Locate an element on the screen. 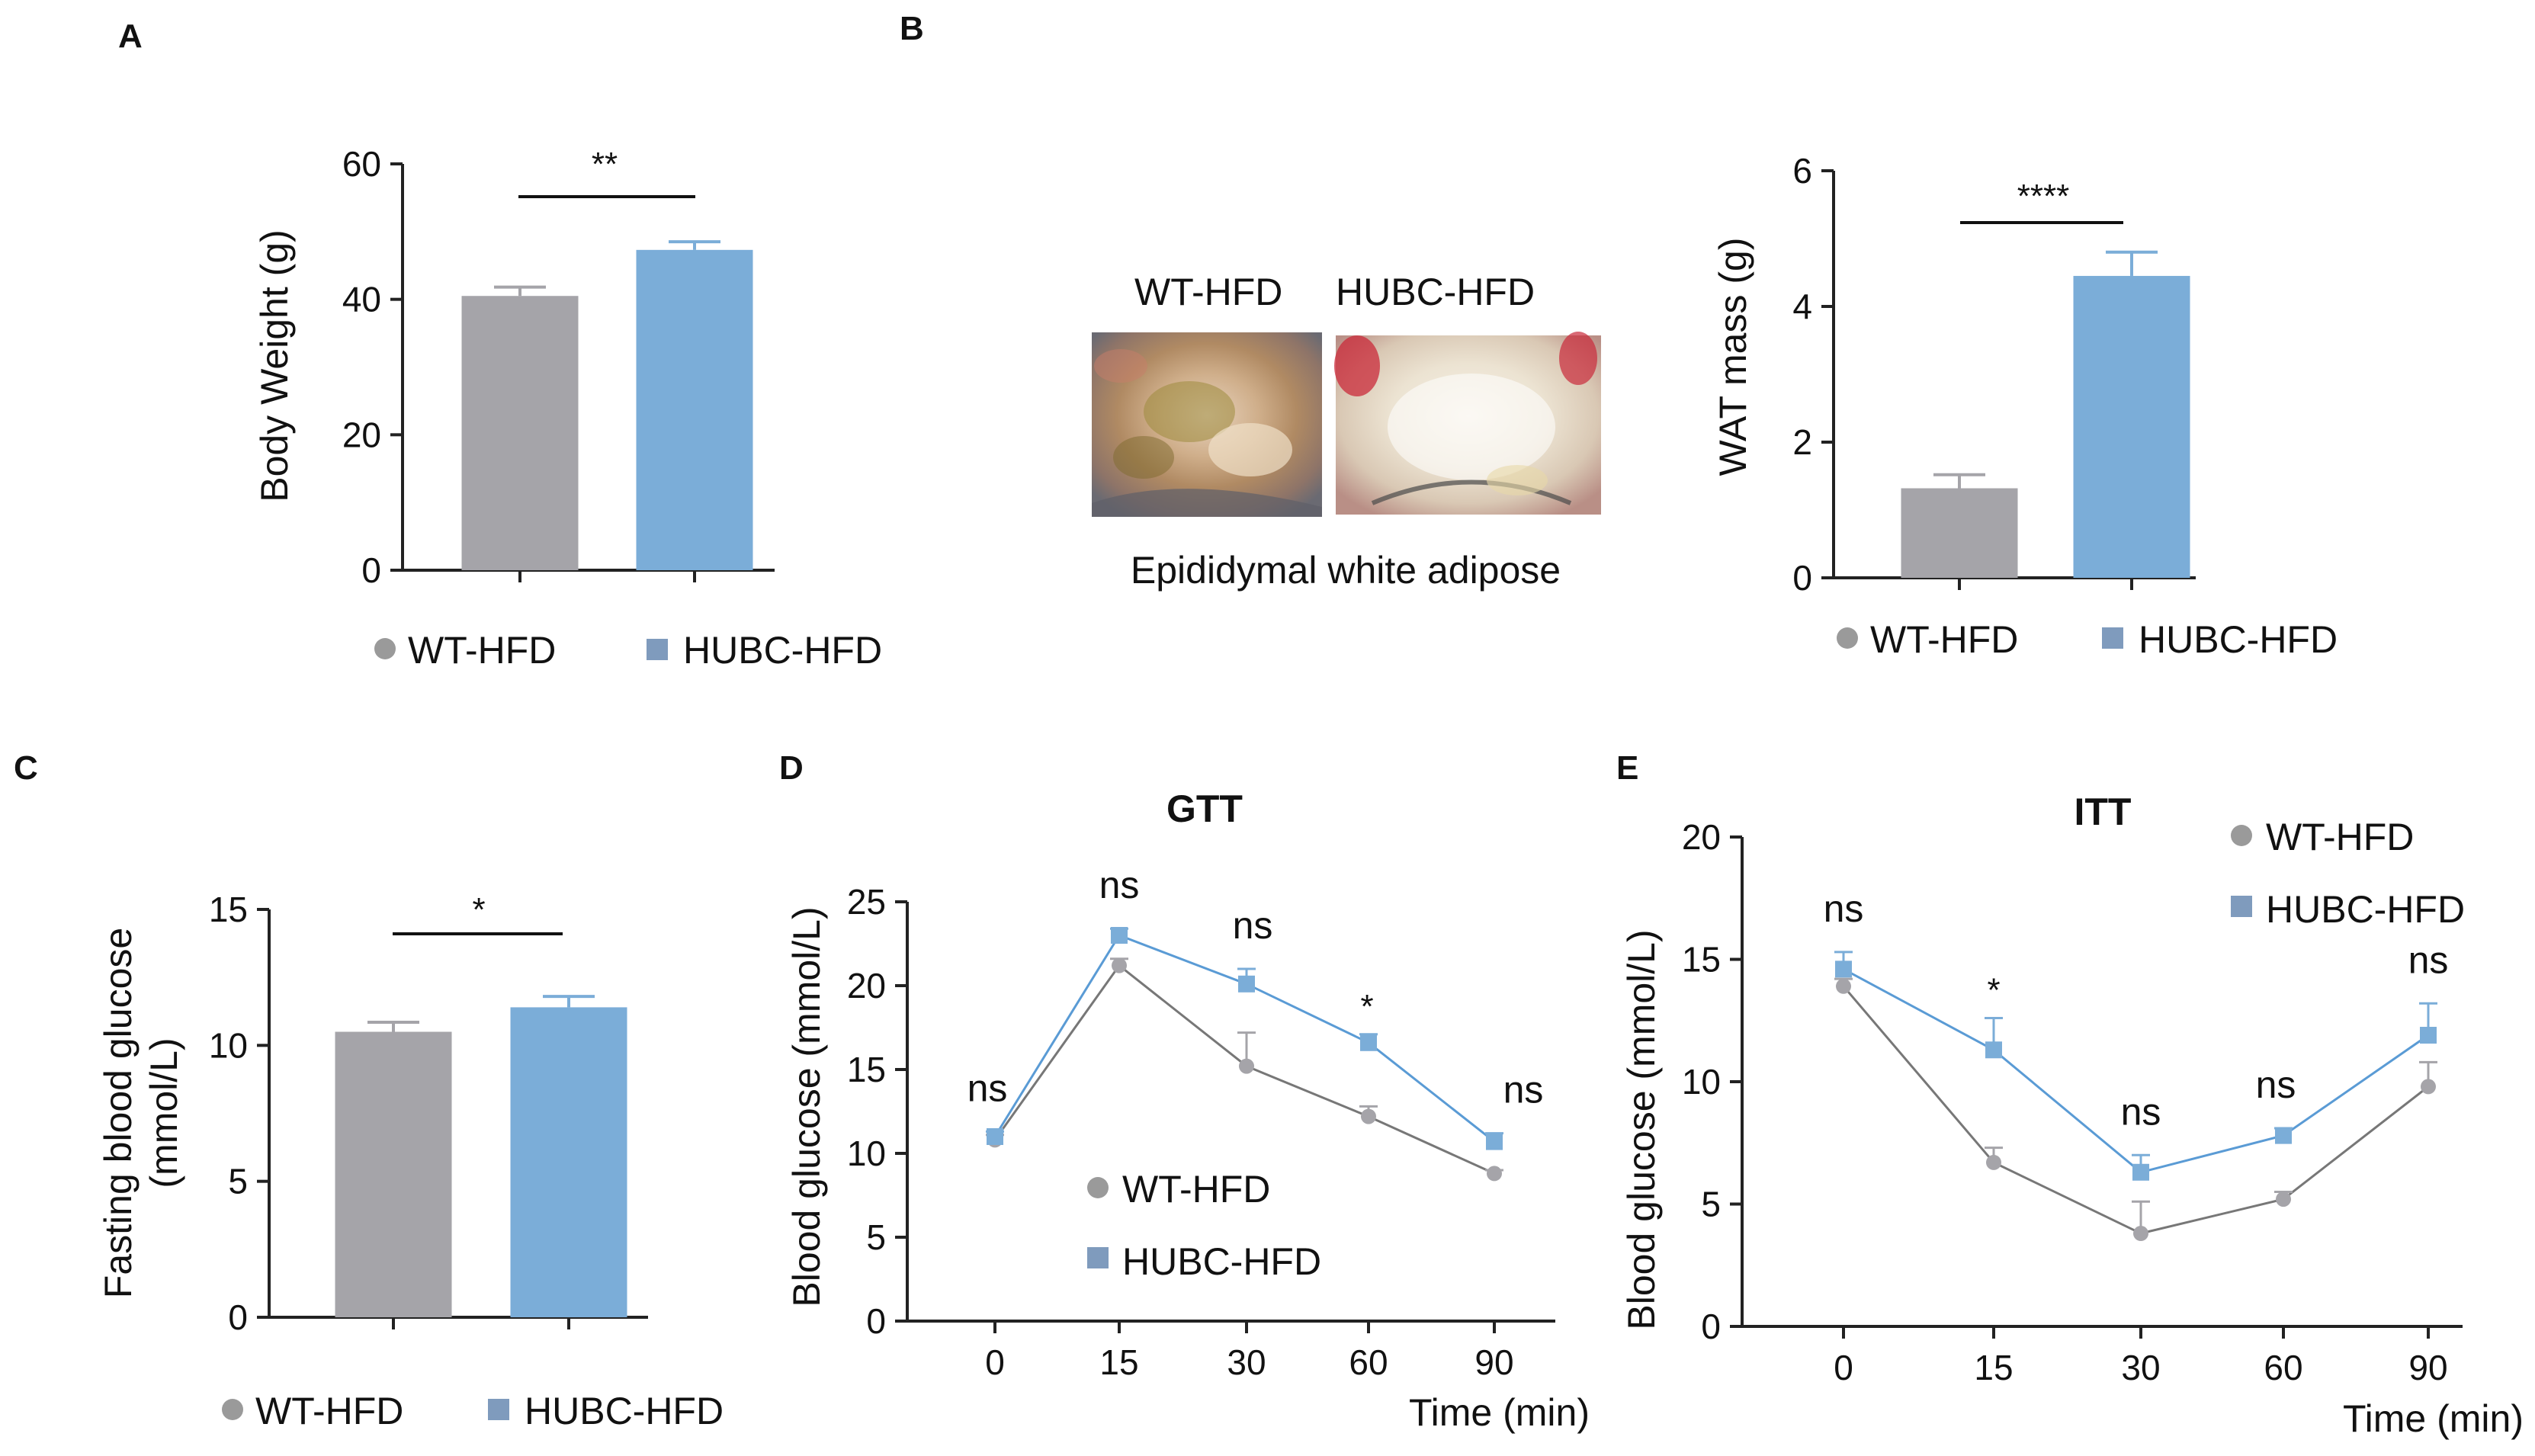 Image resolution: width=2535 pixels, height=1456 pixels. panel-e-legend-hubc-marker is located at coordinates (2241, 906).